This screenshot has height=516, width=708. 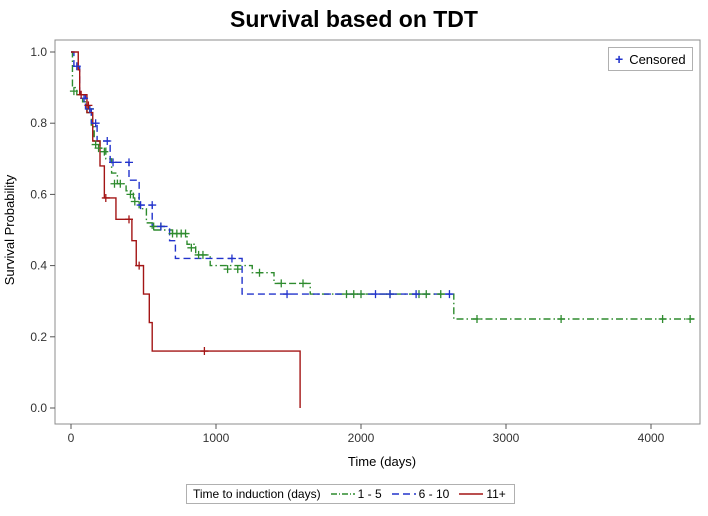 I want to click on x-tick-label: 1000, so click(x=216, y=438).